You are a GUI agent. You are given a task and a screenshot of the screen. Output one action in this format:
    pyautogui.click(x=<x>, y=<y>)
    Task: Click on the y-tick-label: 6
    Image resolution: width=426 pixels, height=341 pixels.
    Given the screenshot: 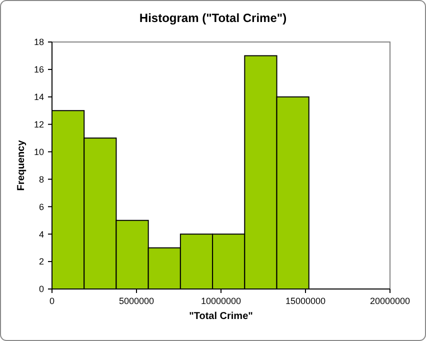 What is the action you would take?
    pyautogui.click(x=41, y=207)
    